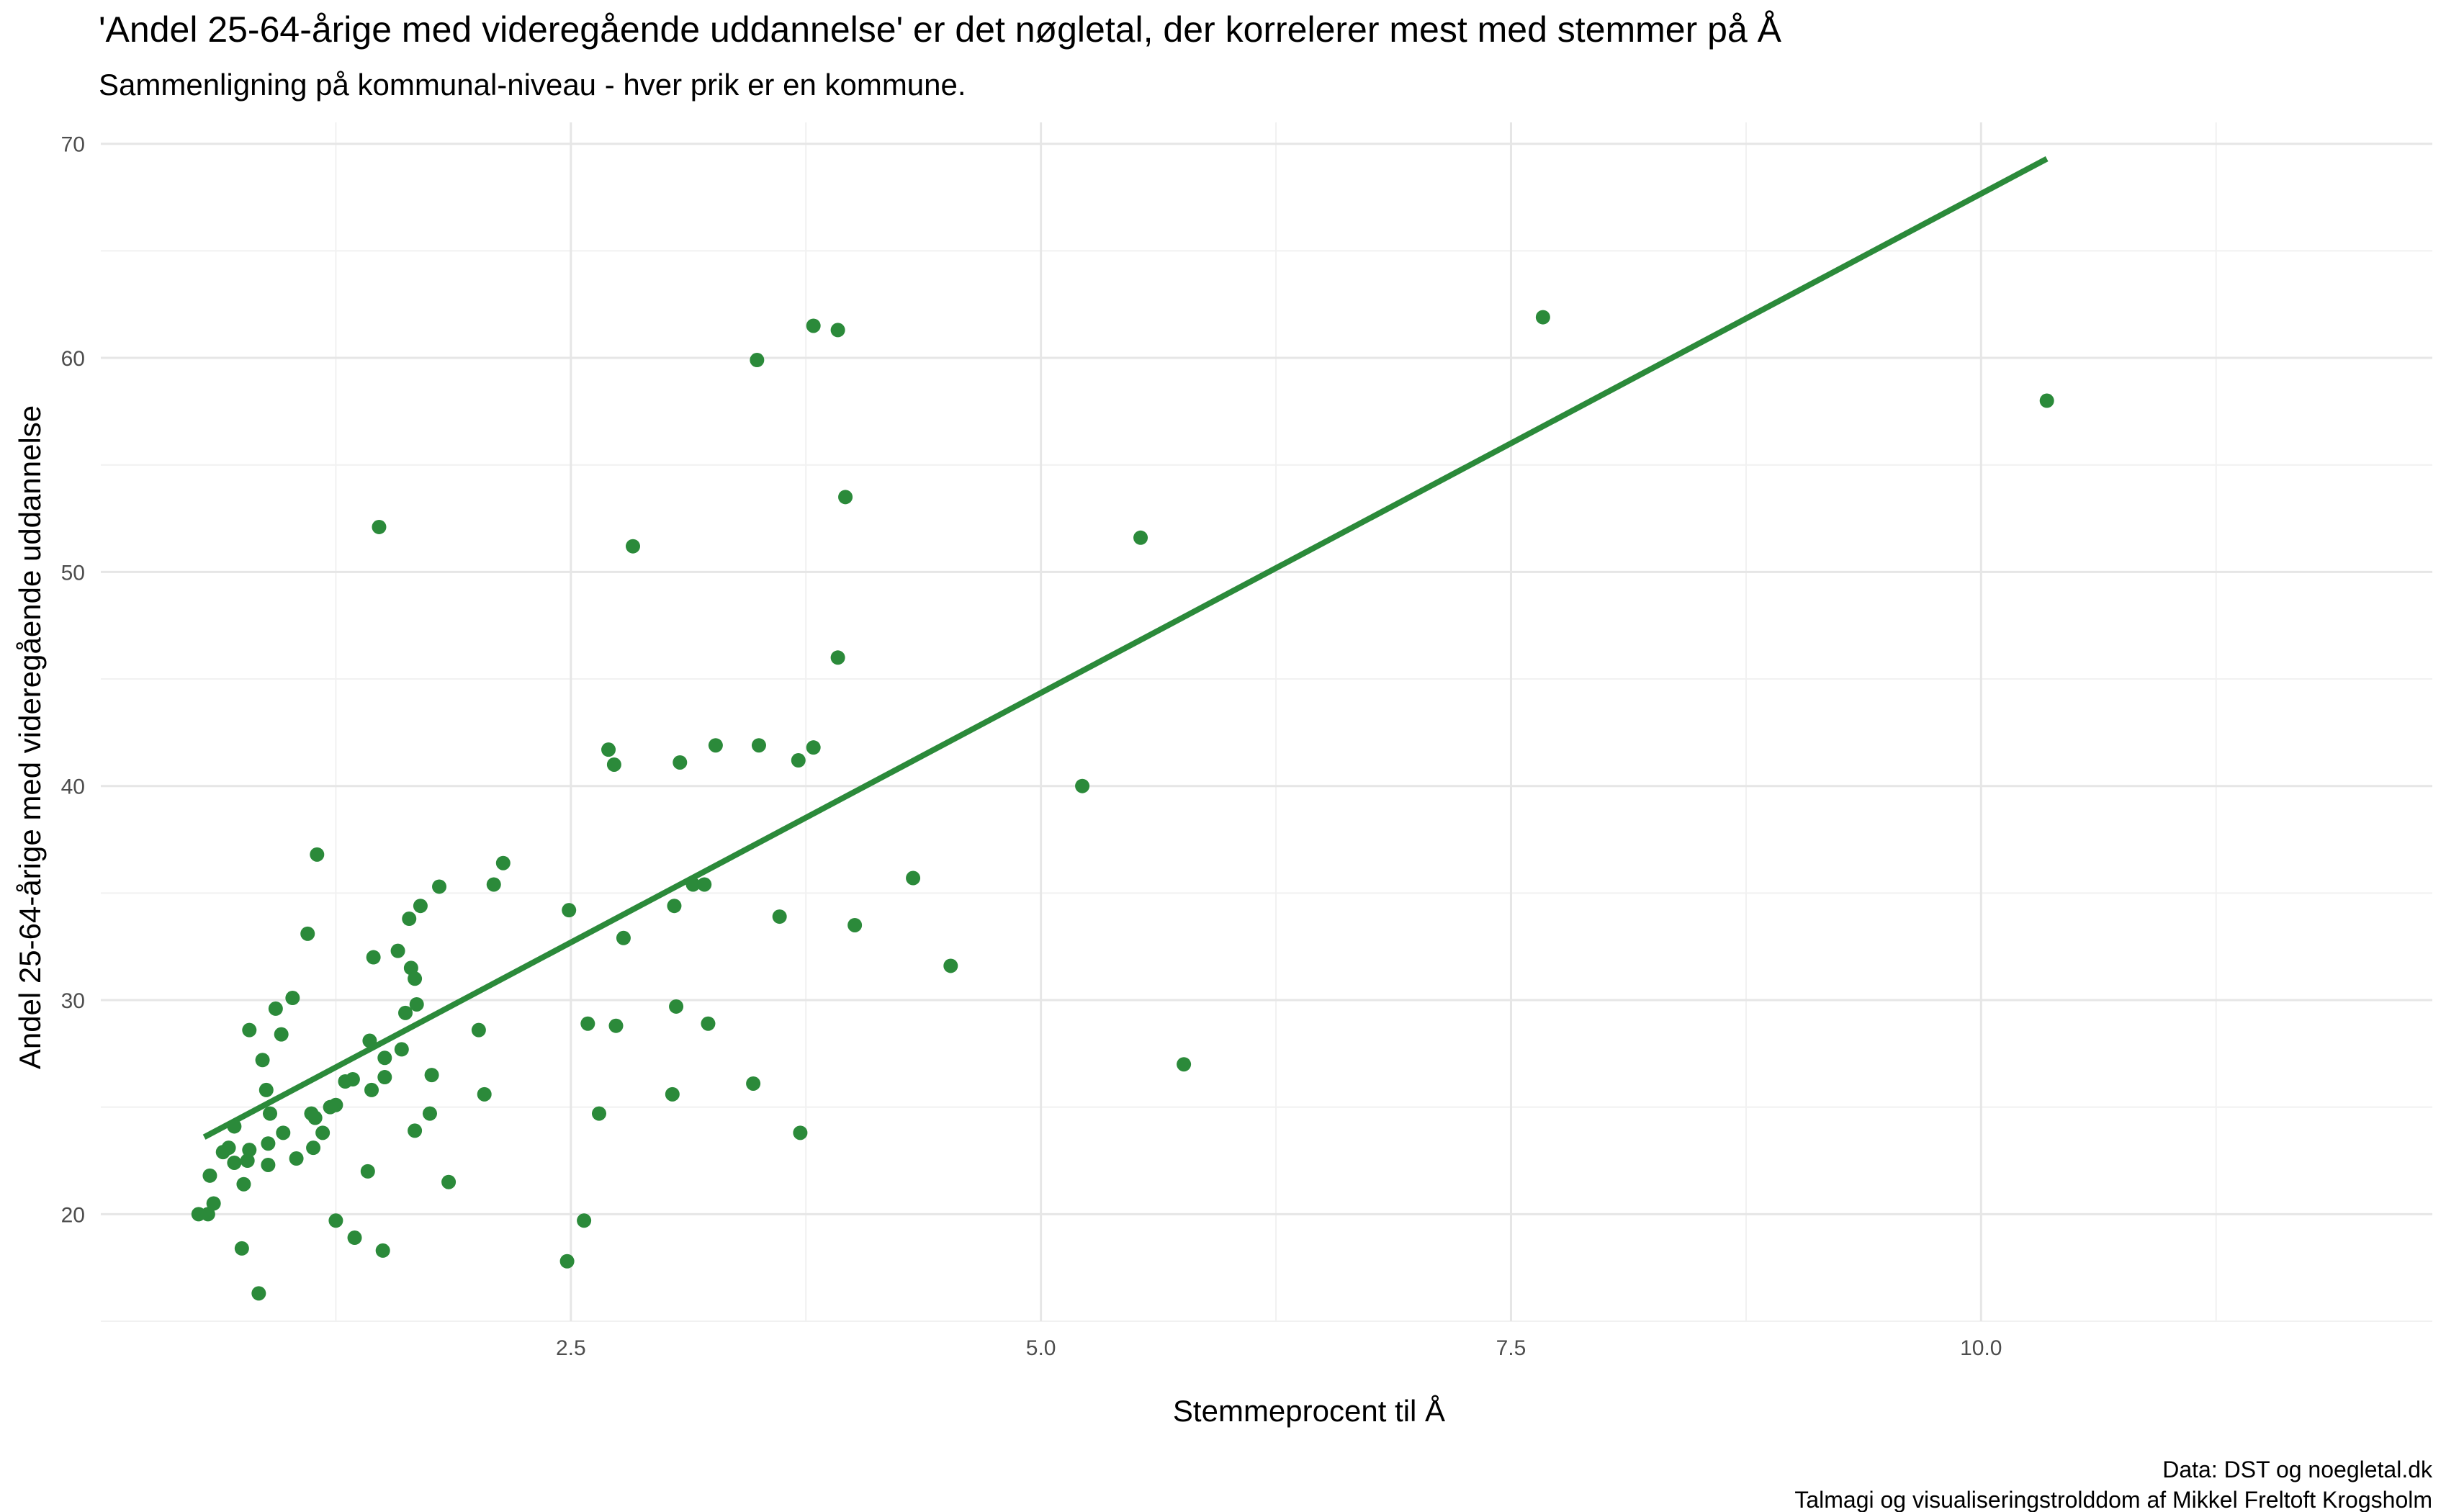 Image resolution: width=2446 pixels, height=1512 pixels. Describe the element at coordinates (571, 1348) in the screenshot. I see `x-tick-label: 2.5` at that location.